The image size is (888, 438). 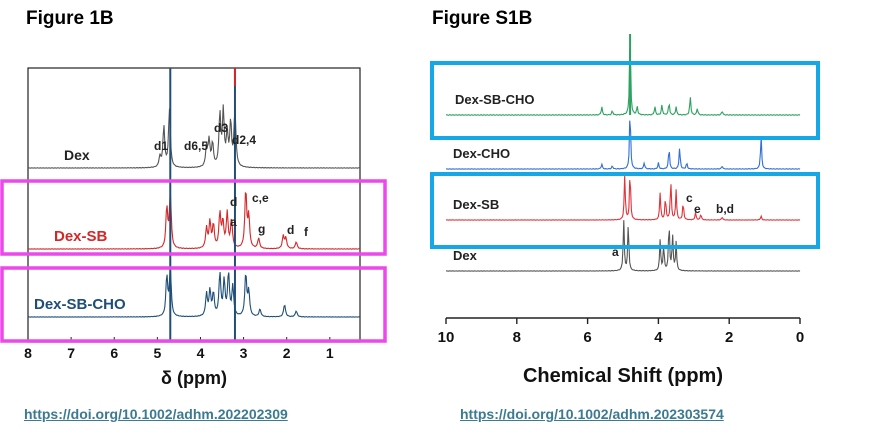 What do you see at coordinates (194, 136) in the screenshot?
I see `left-series-dex` at bounding box center [194, 136].